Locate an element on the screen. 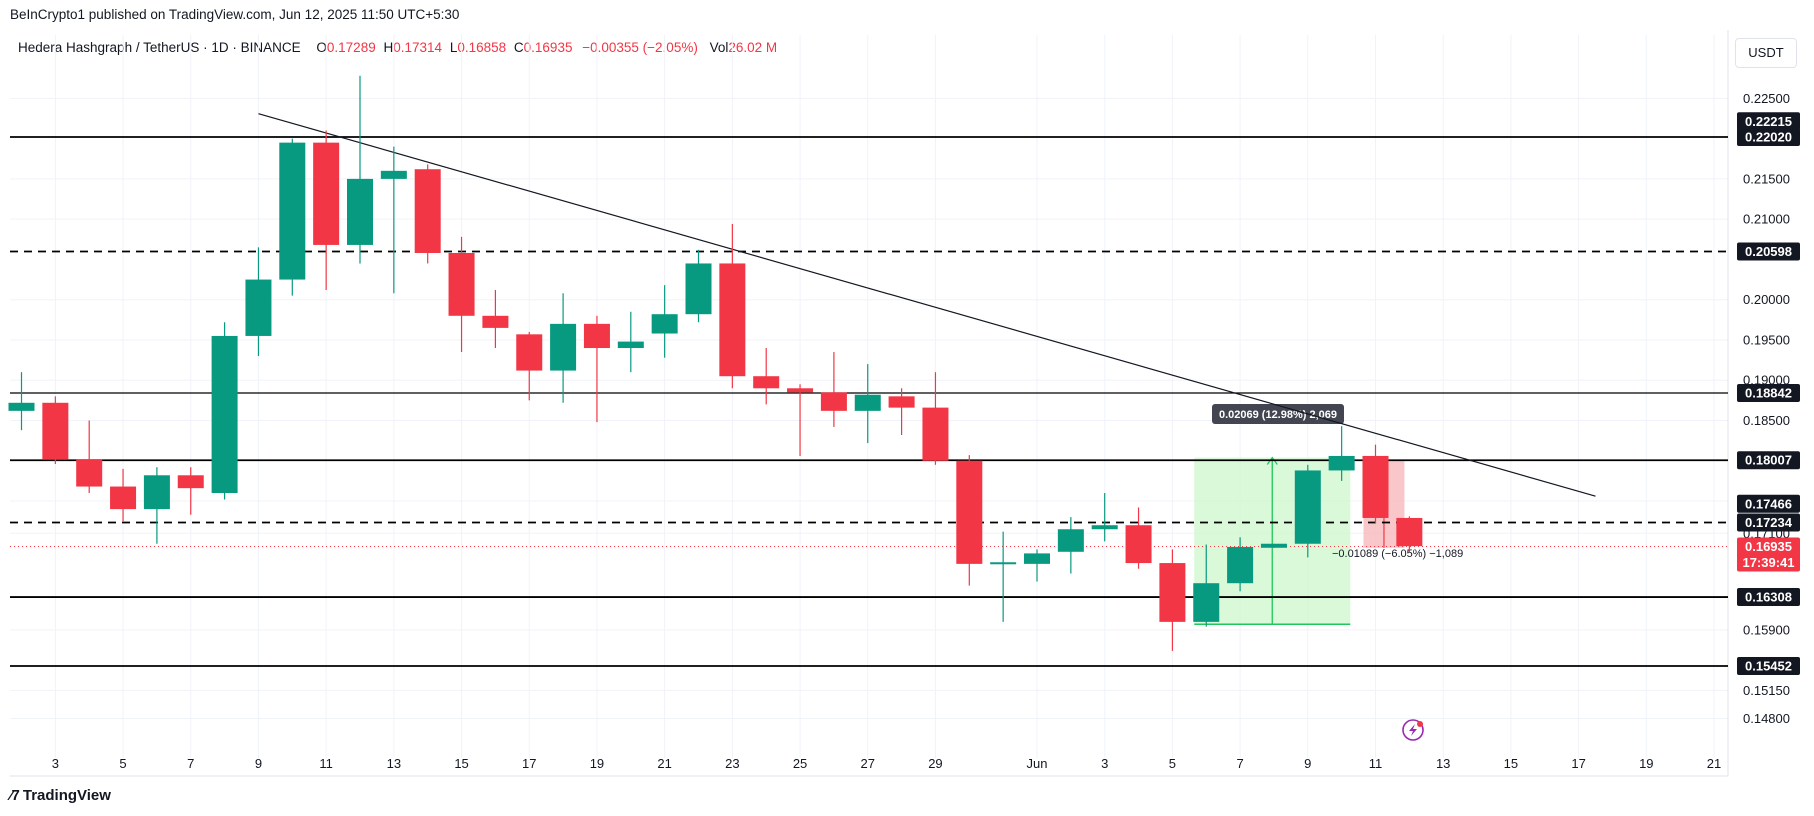  x-tick-label: 21 is located at coordinates (664, 763).